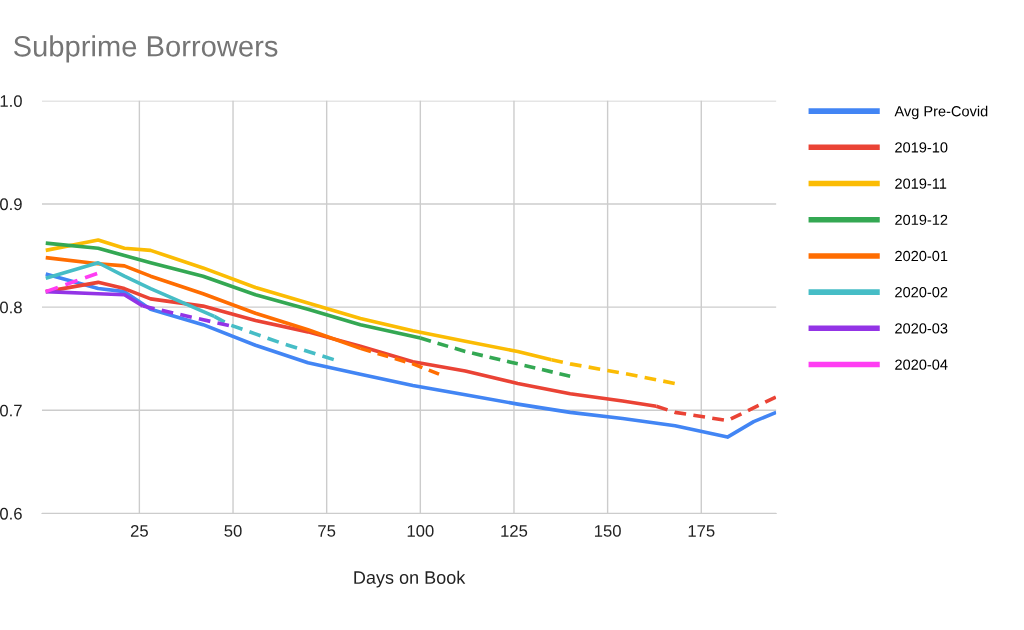 This screenshot has width=1024, height=630. What do you see at coordinates (11, 513) in the screenshot?
I see `y-tick-label: 0.6` at bounding box center [11, 513].